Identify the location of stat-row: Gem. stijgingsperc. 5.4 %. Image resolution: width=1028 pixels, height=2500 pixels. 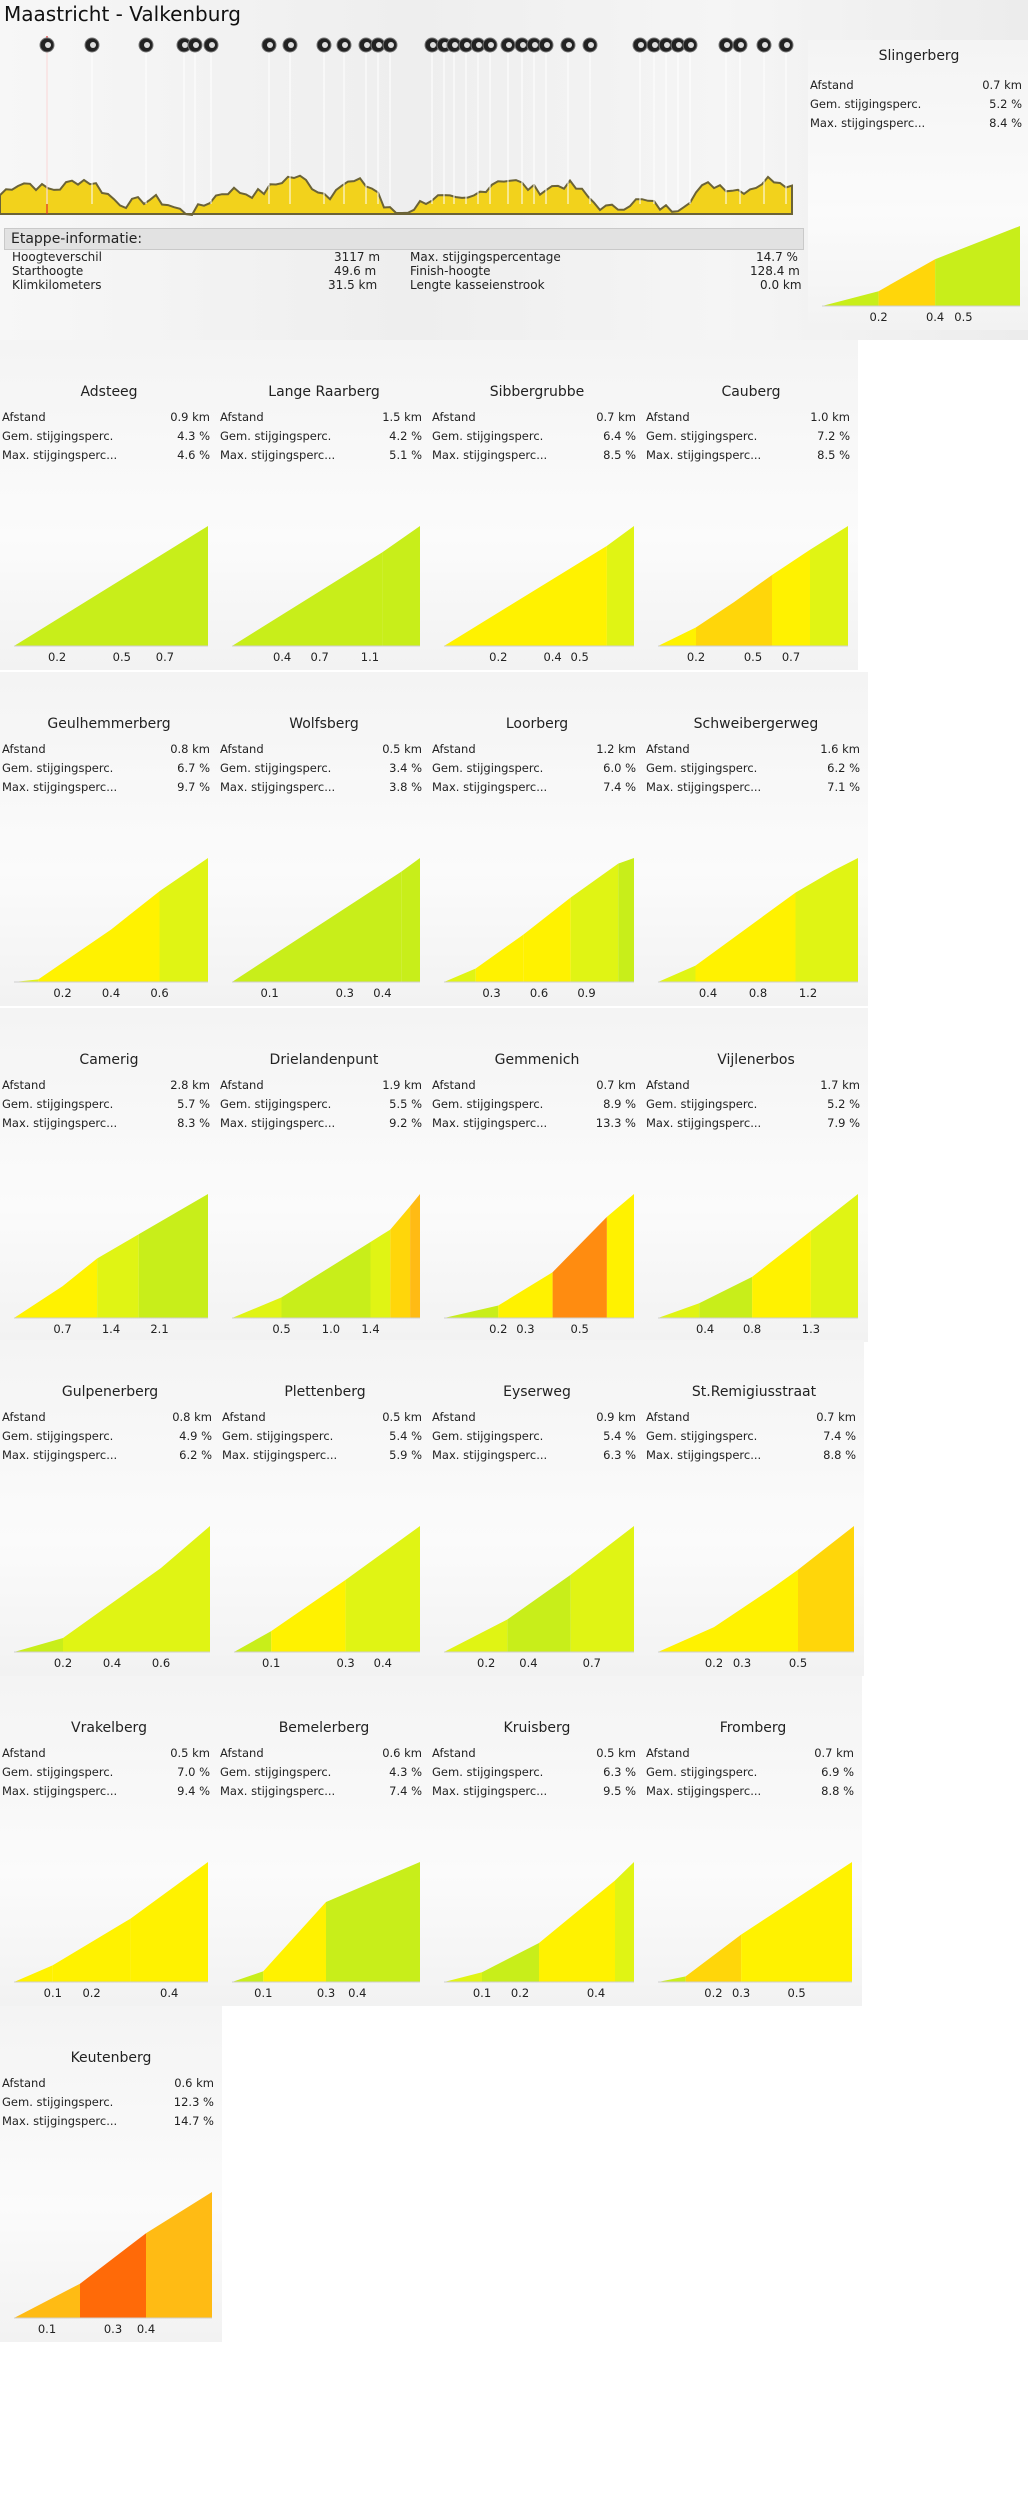
(534, 1436).